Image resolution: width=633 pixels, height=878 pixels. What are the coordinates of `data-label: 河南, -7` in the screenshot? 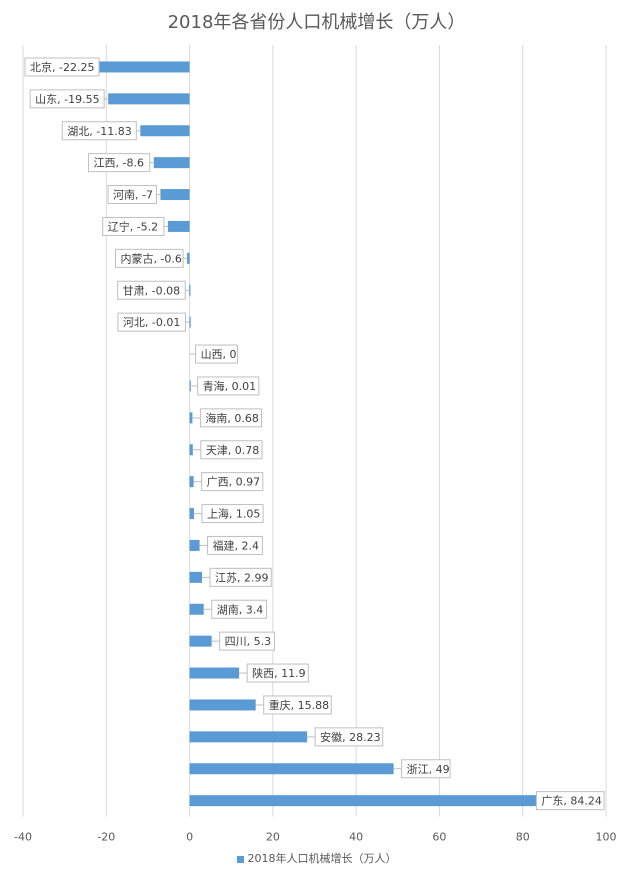 It's located at (133, 195).